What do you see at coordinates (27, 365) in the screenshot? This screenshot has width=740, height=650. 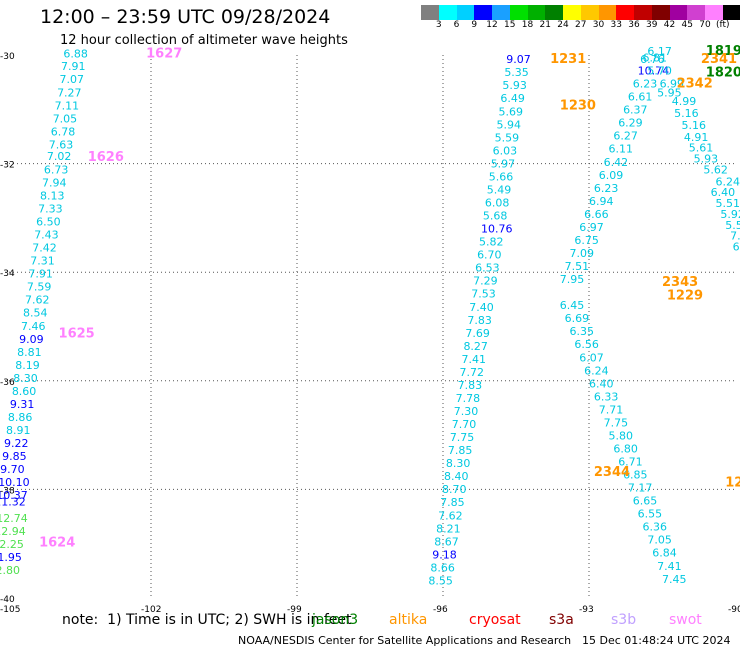 I see `swh-value-label: 8.19` at bounding box center [27, 365].